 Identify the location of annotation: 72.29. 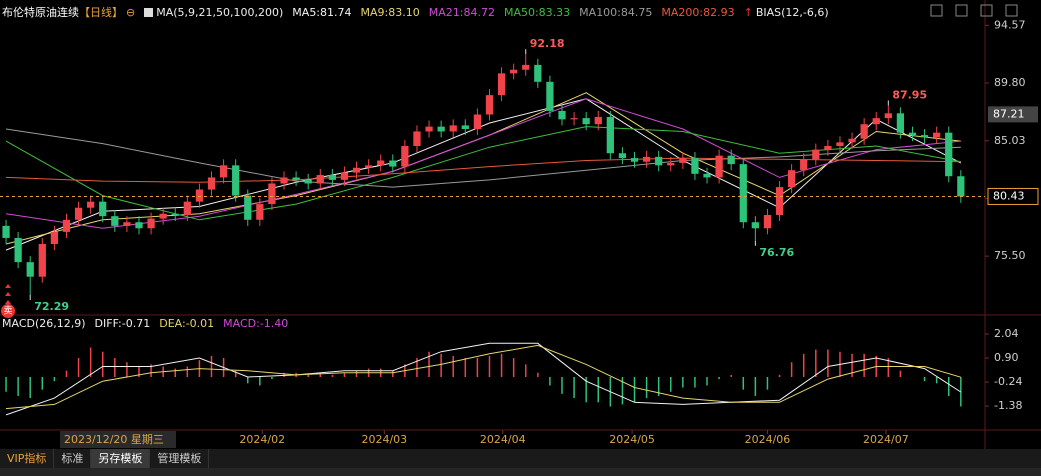
(51, 306).